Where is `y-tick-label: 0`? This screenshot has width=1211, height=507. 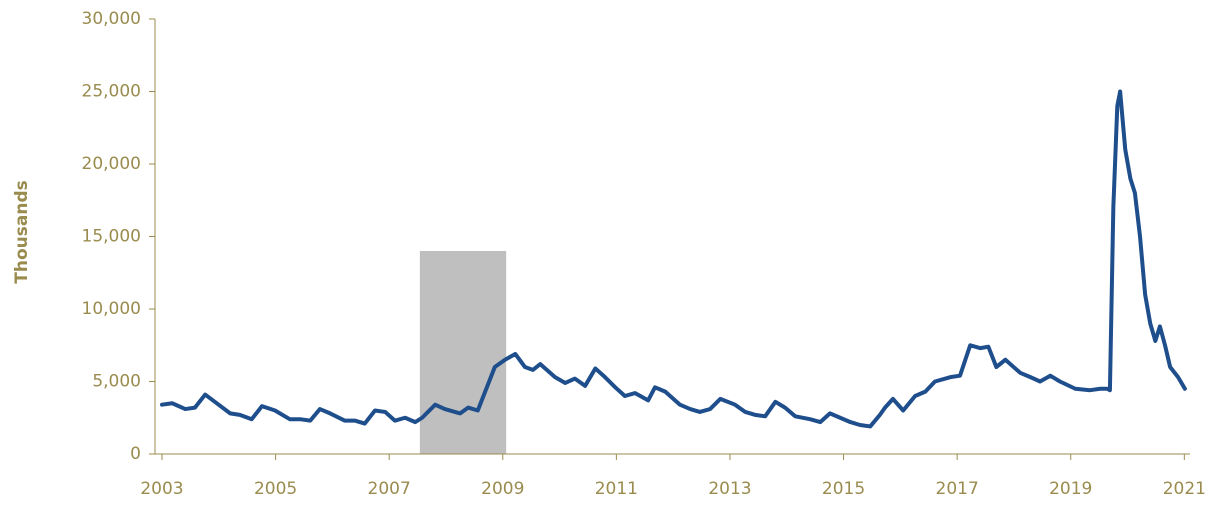 y-tick-label: 0 is located at coordinates (135, 454).